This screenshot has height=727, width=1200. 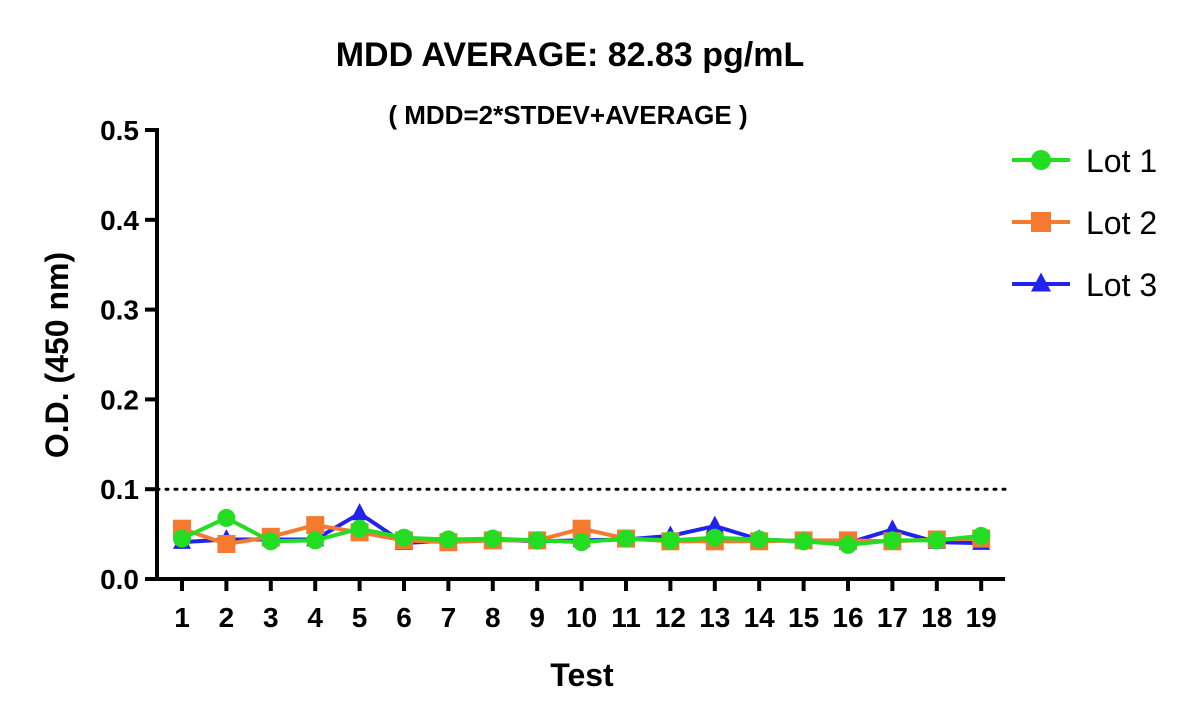 What do you see at coordinates (981, 617) in the screenshot?
I see `x-tick-label: 19` at bounding box center [981, 617].